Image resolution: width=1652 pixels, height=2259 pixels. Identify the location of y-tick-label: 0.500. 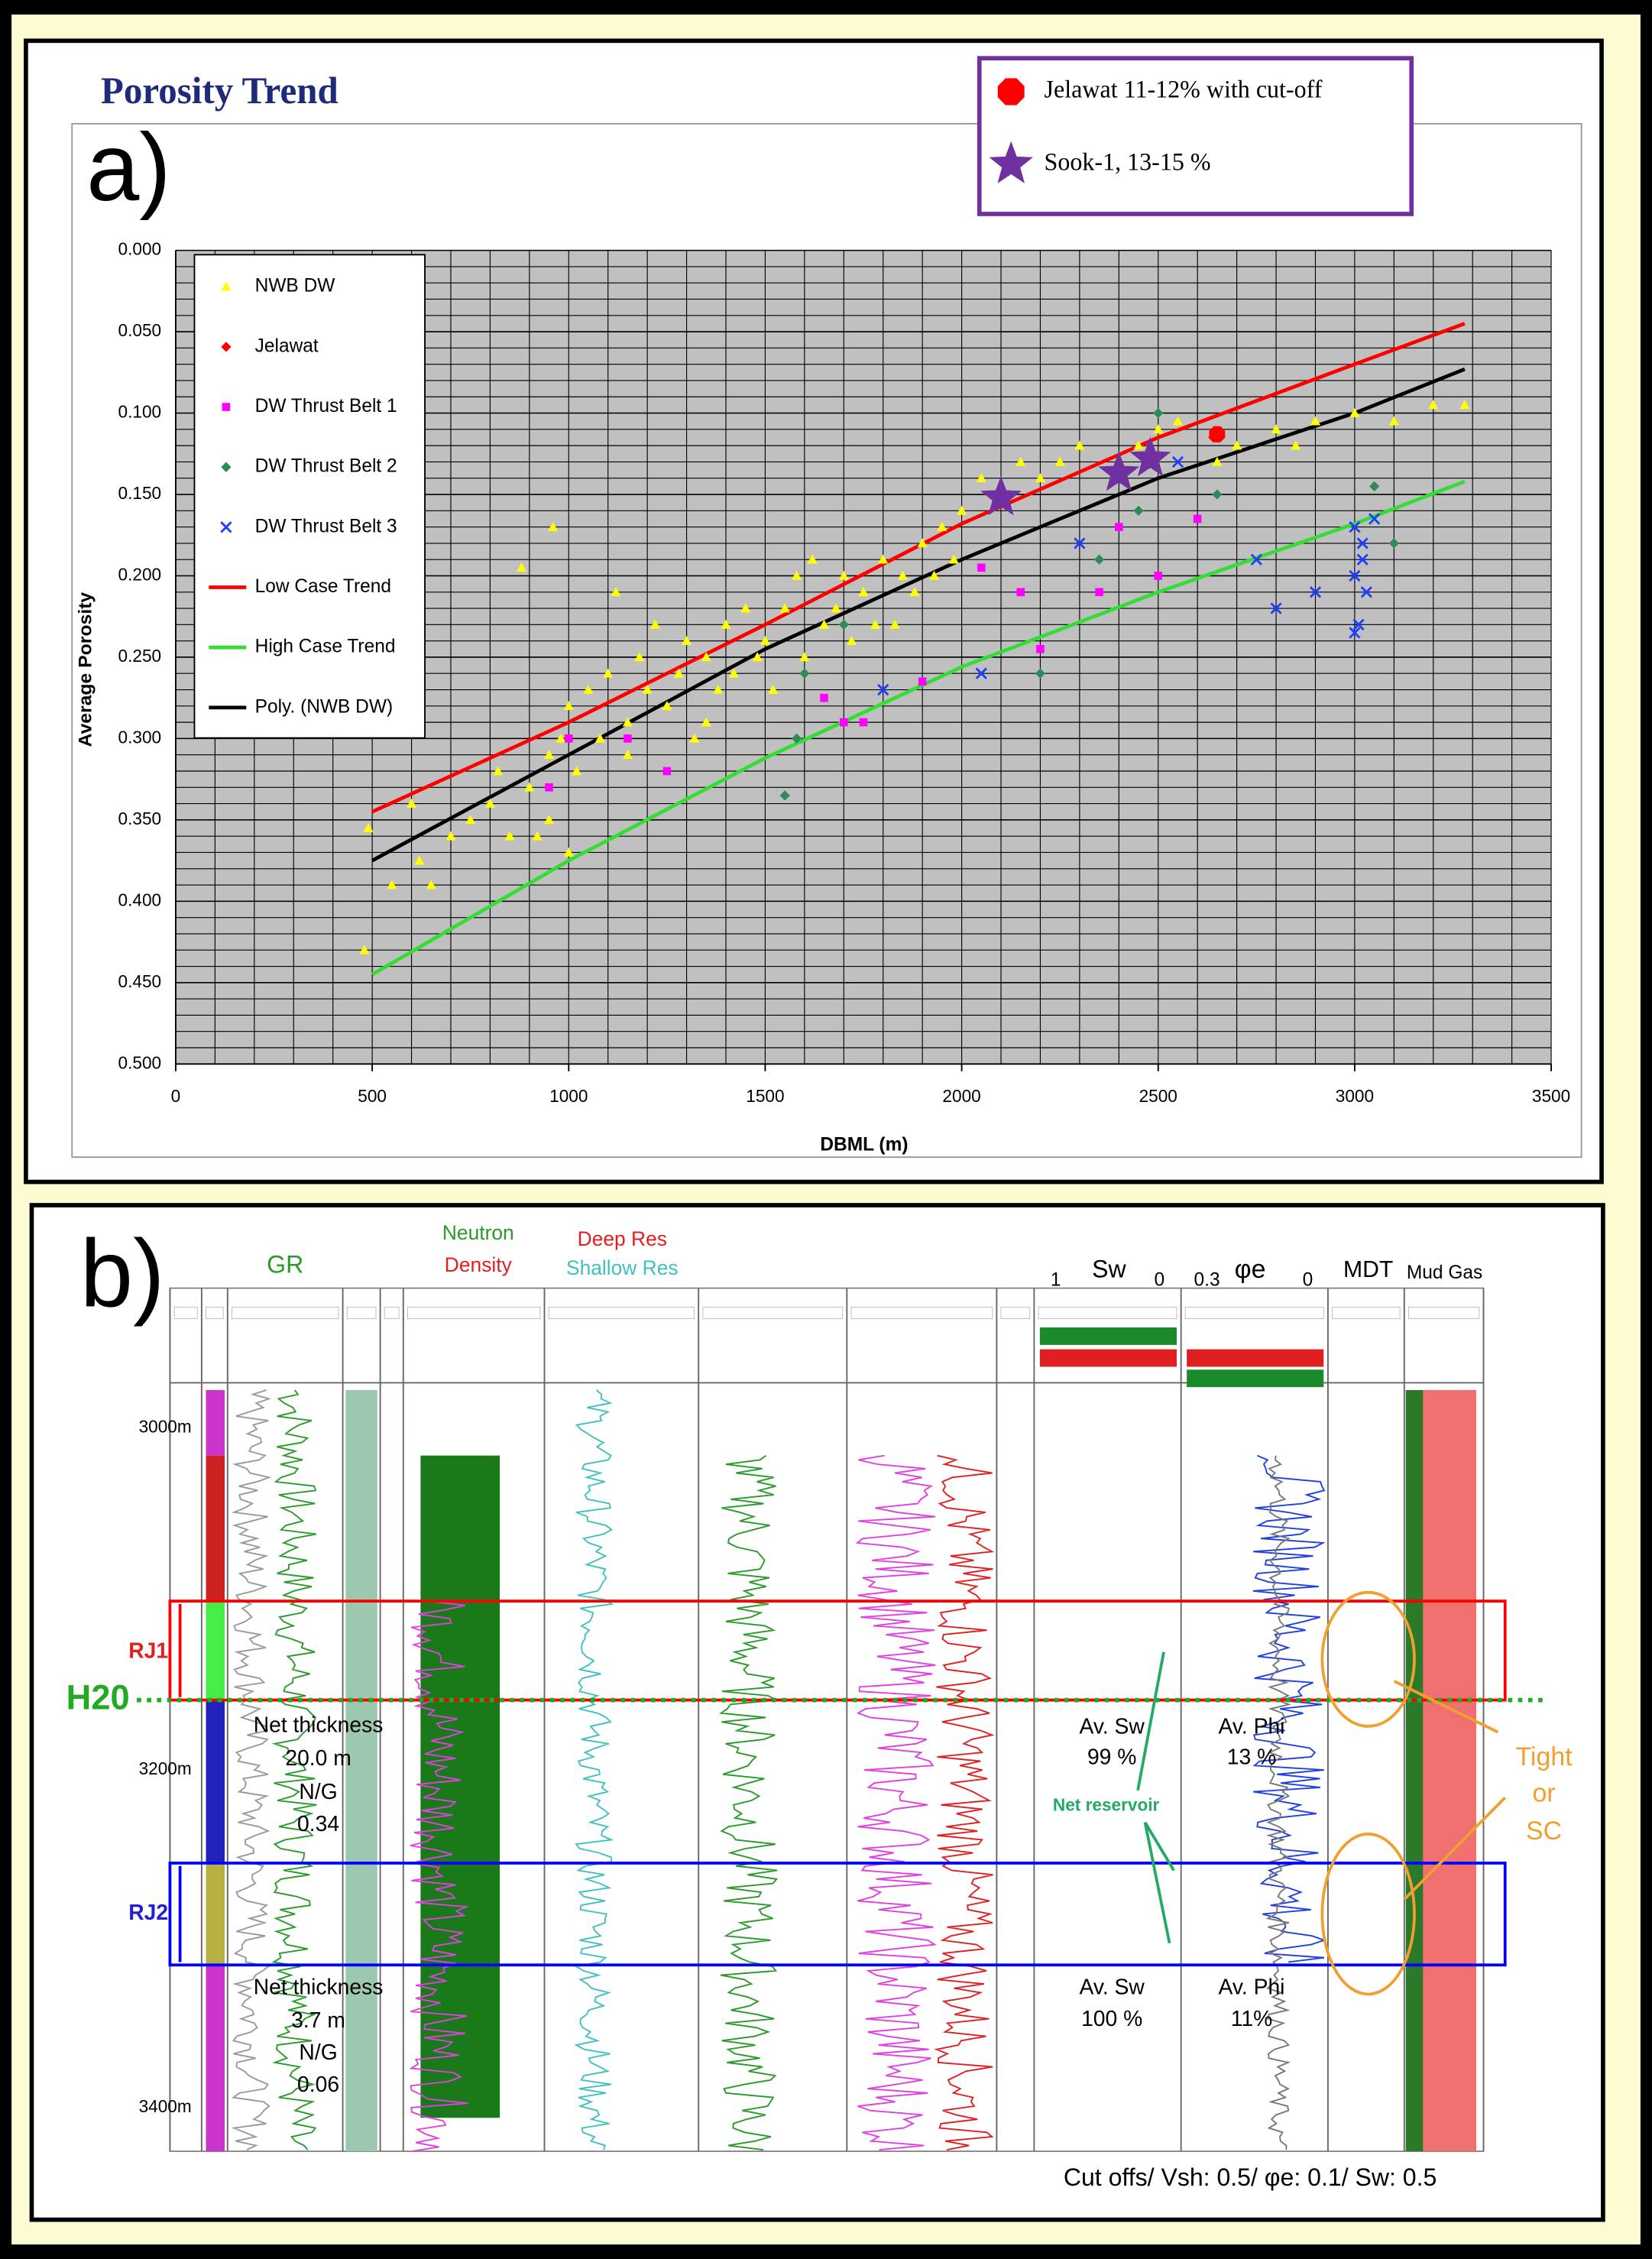
(140, 1062).